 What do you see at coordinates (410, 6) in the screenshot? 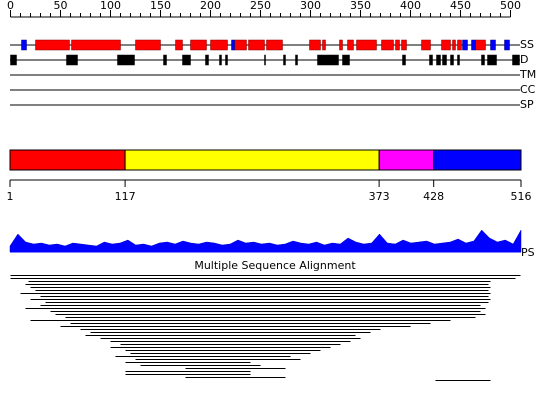
I see `ruler-label: 400` at bounding box center [410, 6].